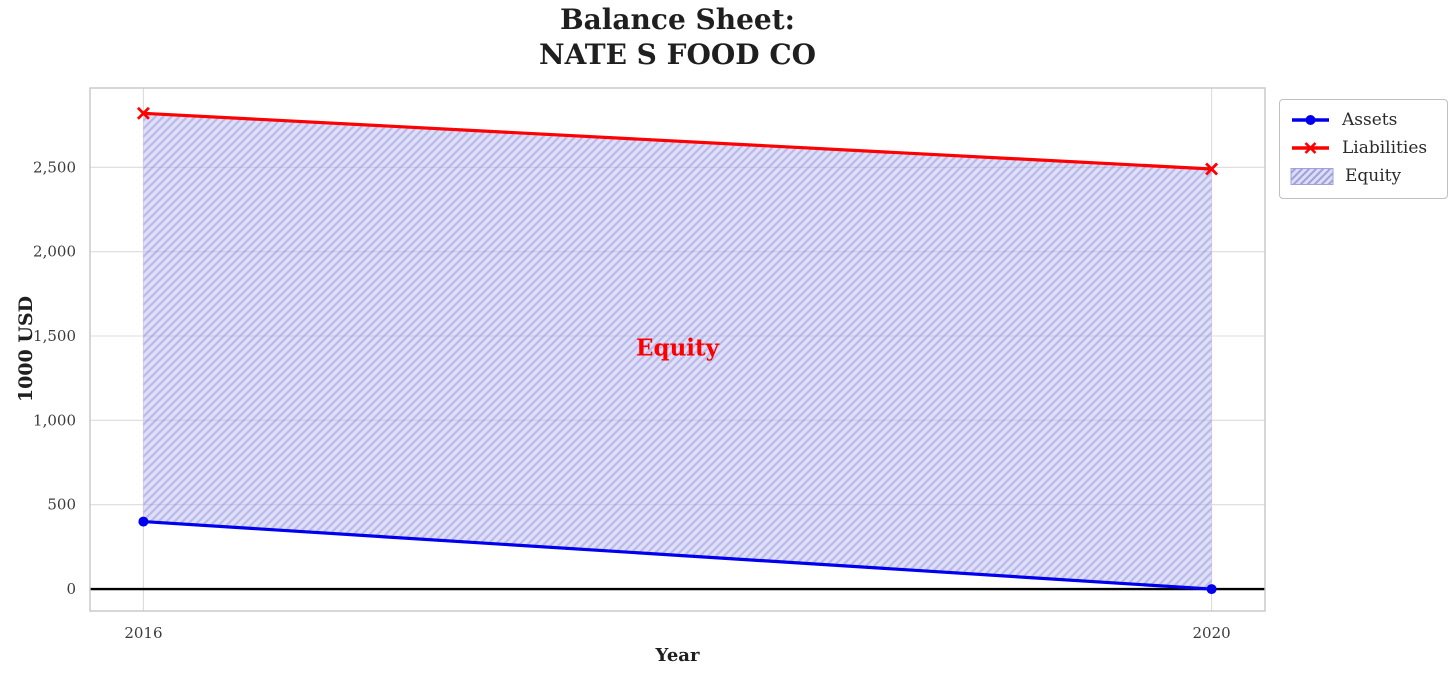 This screenshot has width=1454, height=676. Describe the element at coordinates (143, 633) in the screenshot. I see `x-tick-label: 2016` at that location.